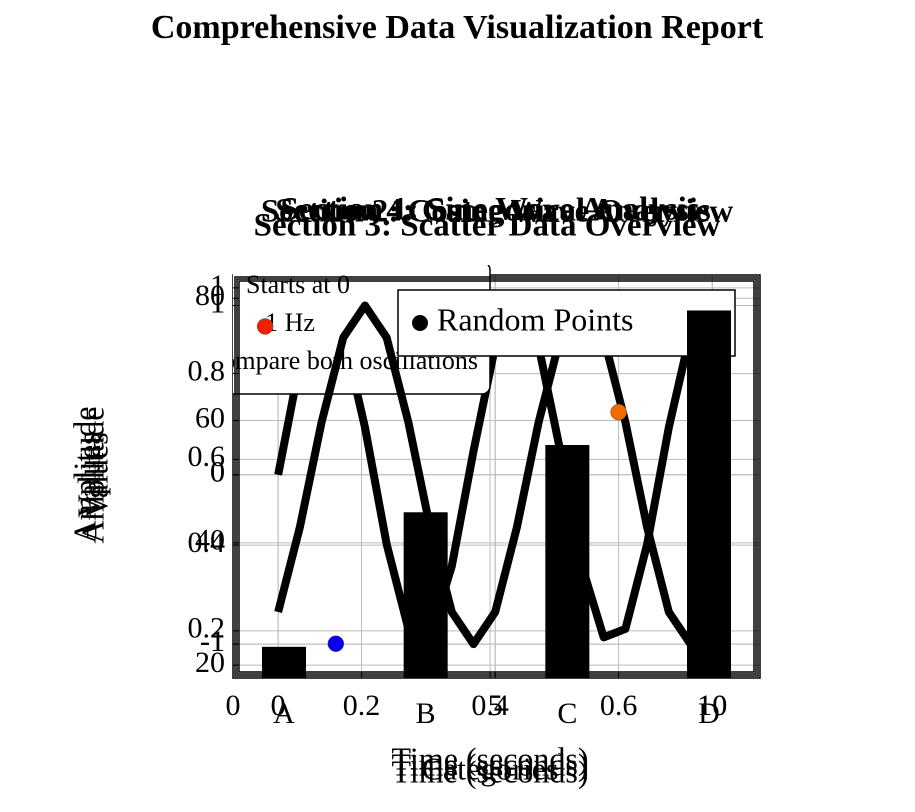  I want to click on y-tick-label: 0.2, so click(207, 628).